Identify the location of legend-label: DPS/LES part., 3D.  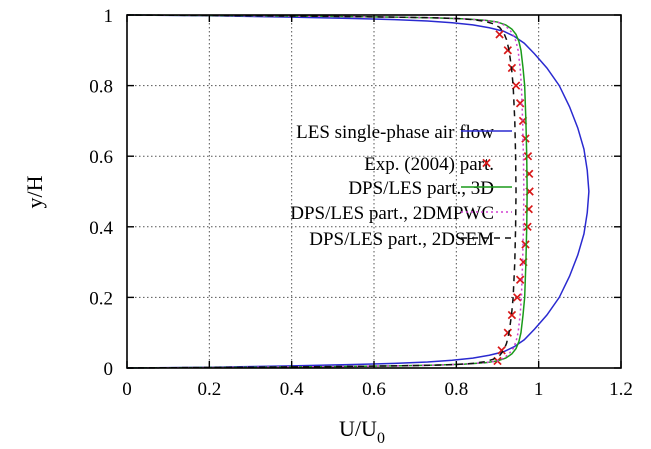
(421, 188).